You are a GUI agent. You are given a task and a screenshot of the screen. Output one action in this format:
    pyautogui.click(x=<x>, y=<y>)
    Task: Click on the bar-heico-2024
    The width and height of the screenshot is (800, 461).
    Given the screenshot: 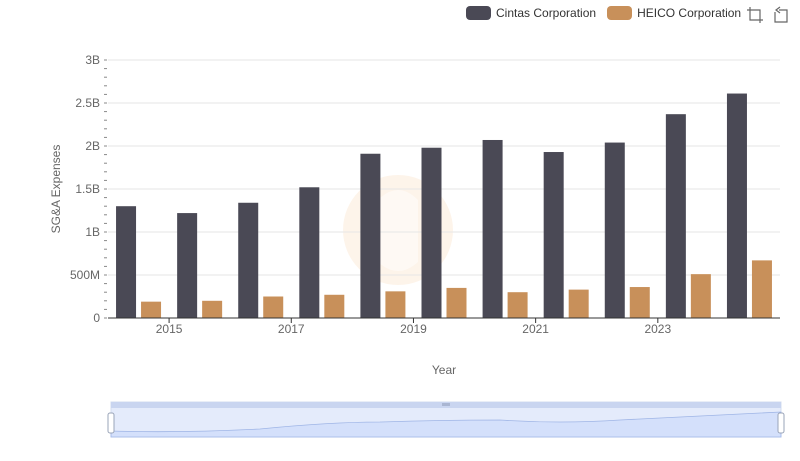 What is the action you would take?
    pyautogui.click(x=761, y=289)
    